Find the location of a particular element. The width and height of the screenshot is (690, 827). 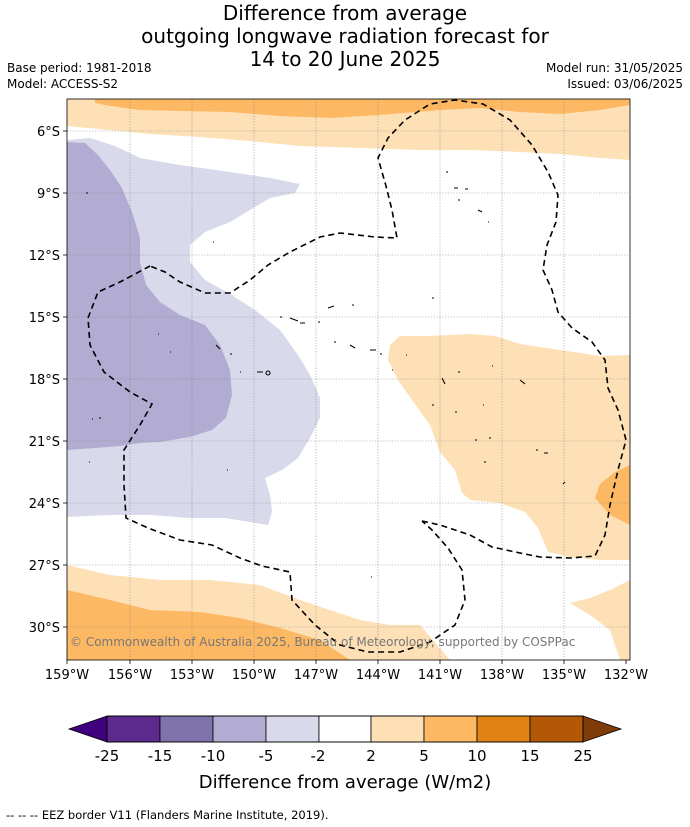

lat-tick-label: 27°S is located at coordinates (44, 566).